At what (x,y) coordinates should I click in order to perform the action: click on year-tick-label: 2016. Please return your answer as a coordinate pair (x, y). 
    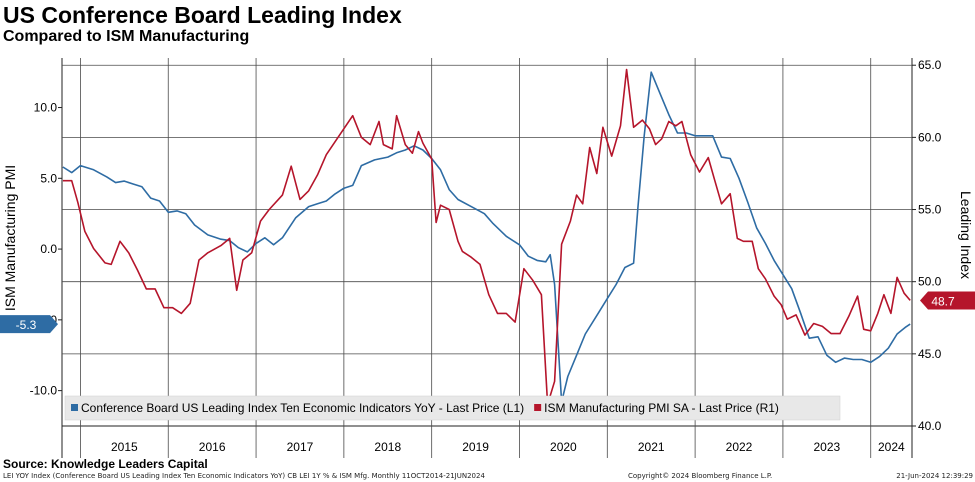
    Looking at the image, I should click on (212, 447).